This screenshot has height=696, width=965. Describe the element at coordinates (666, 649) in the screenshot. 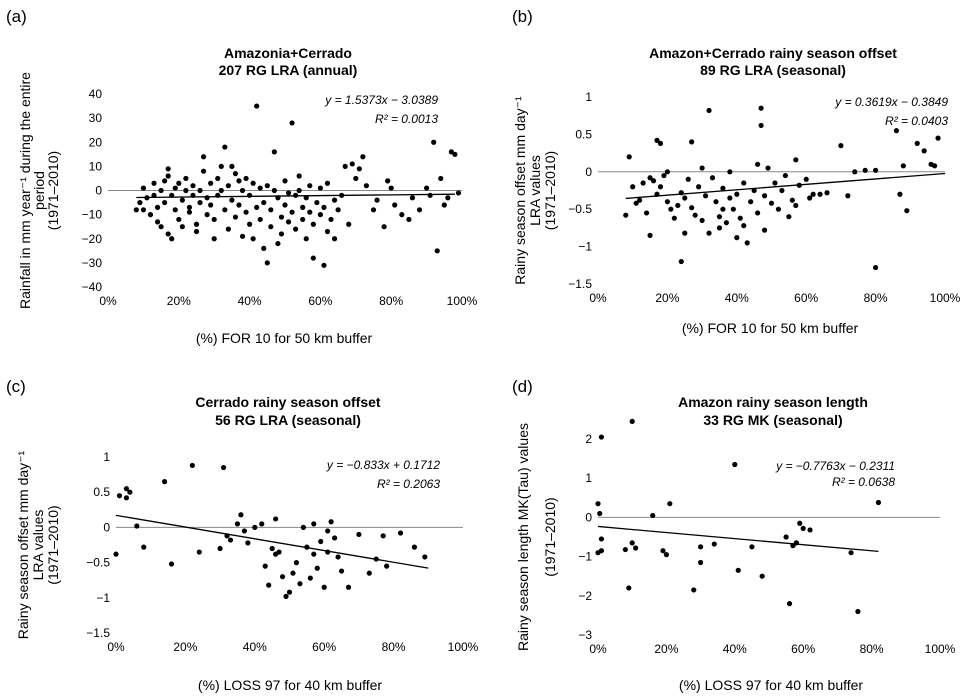

I see `x-tick-label: 20%` at that location.